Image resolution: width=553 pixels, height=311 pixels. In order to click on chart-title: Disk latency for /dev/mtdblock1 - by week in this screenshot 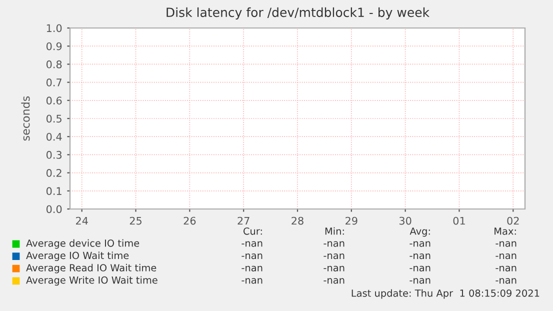, I will do `click(298, 13)`.